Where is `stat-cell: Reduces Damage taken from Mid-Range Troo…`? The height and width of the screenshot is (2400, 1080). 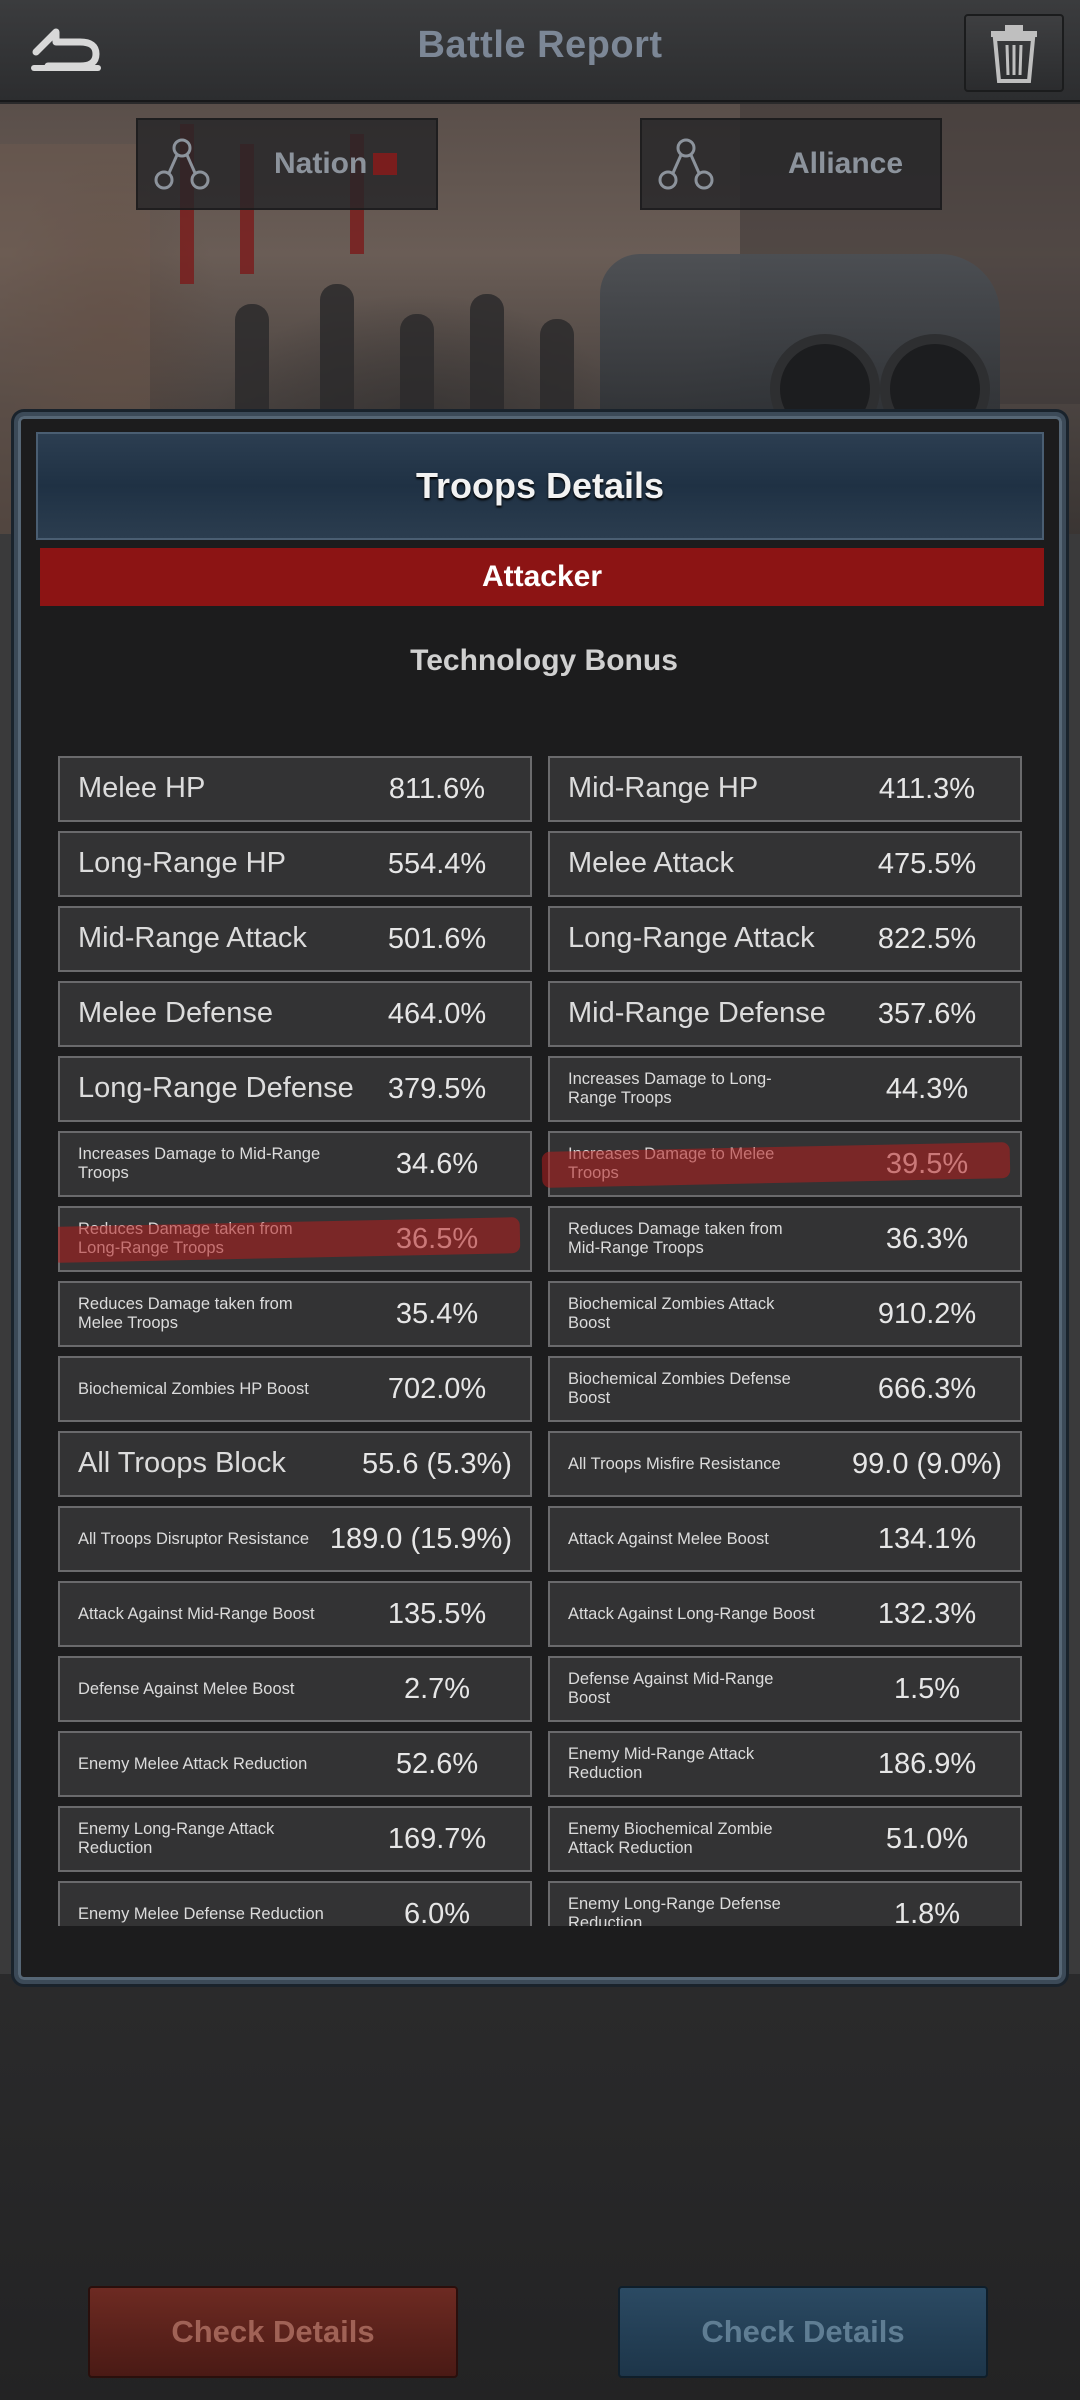
stat-cell: Reduces Damage taken from Mid-Range Troo… is located at coordinates (785, 1239).